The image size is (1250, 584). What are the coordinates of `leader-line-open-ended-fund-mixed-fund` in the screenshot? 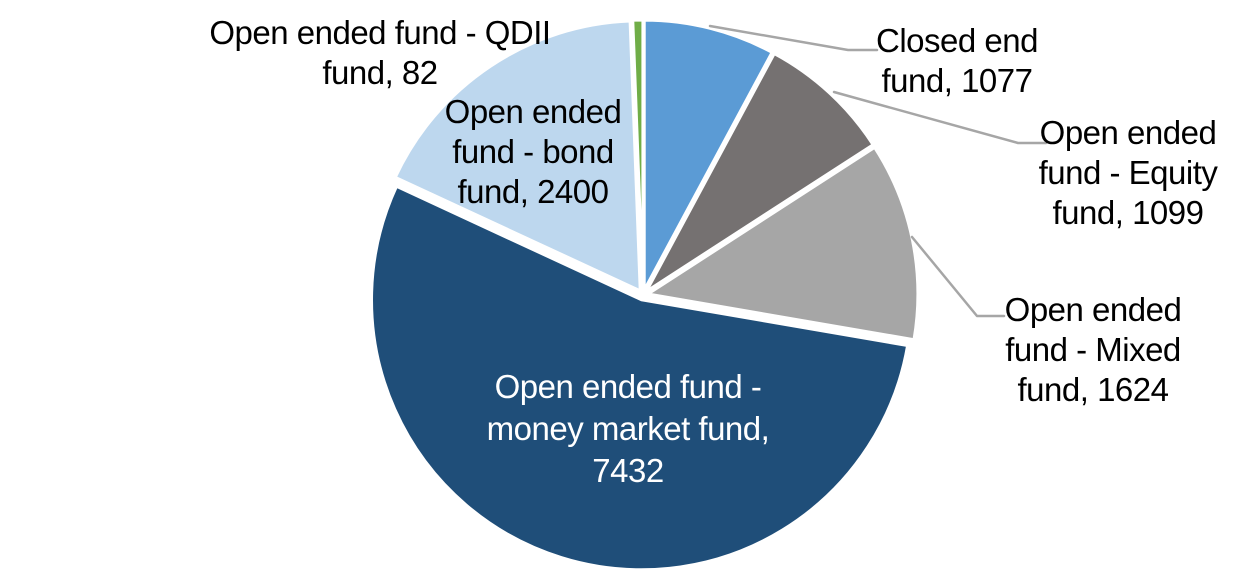 It's located at (958, 276).